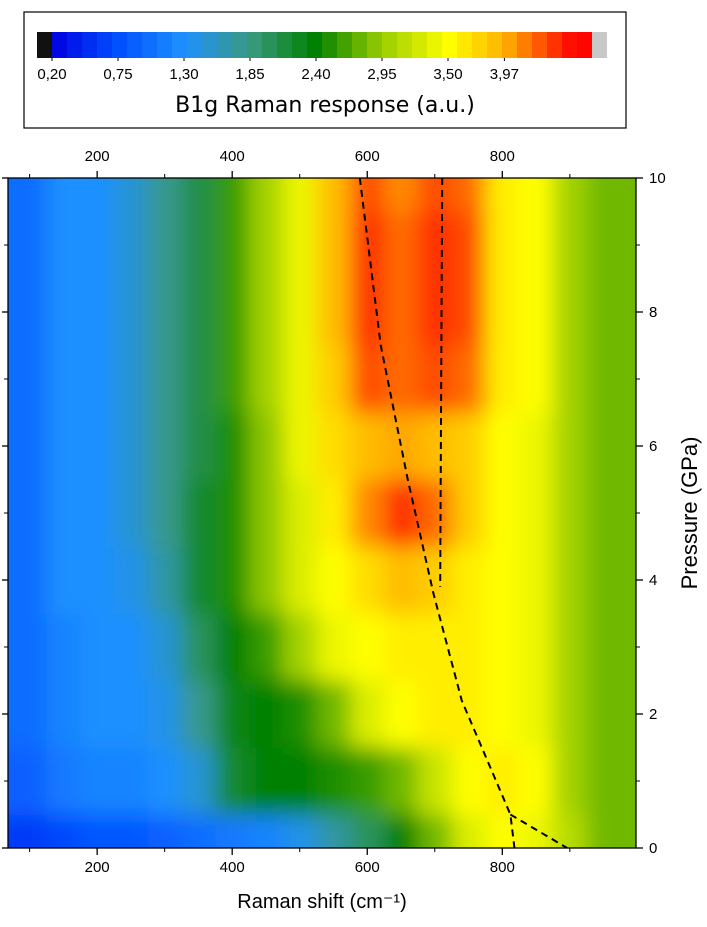 This screenshot has height=927, width=707. What do you see at coordinates (45, 45) in the screenshot?
I see `colorbar-under` at bounding box center [45, 45].